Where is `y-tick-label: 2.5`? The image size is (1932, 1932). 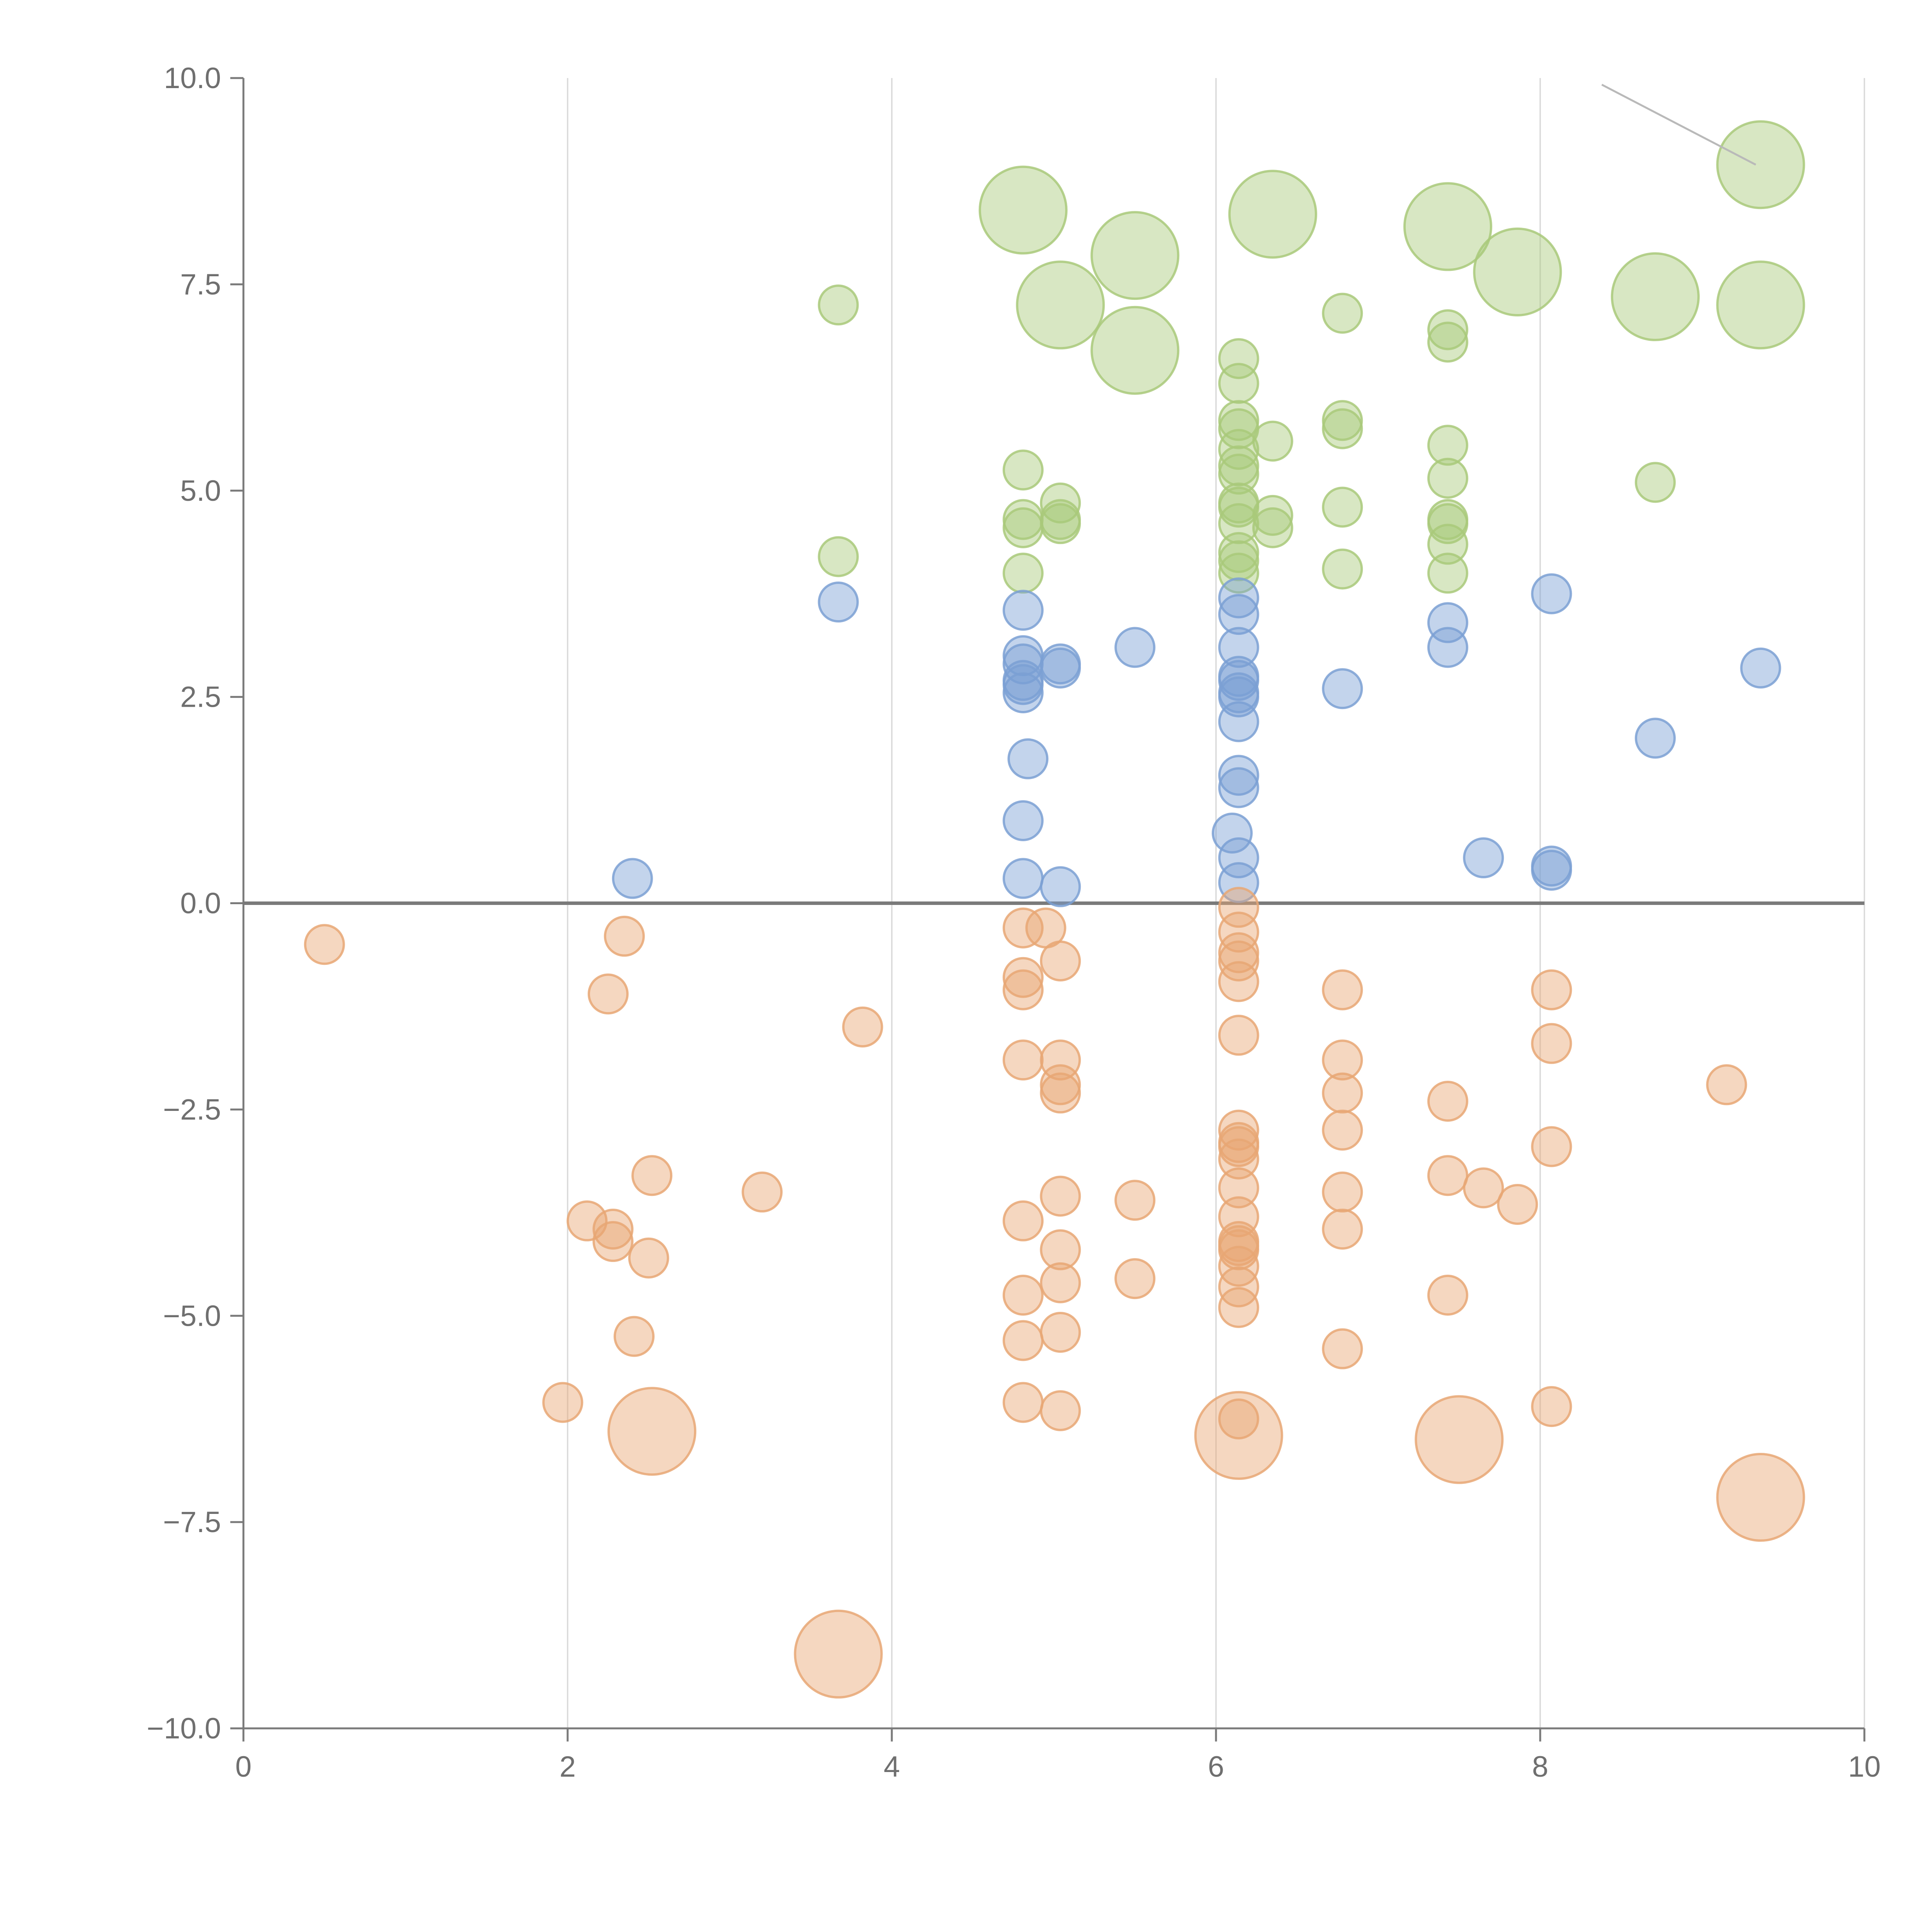
y-tick-label: 2.5 is located at coordinates (200, 698).